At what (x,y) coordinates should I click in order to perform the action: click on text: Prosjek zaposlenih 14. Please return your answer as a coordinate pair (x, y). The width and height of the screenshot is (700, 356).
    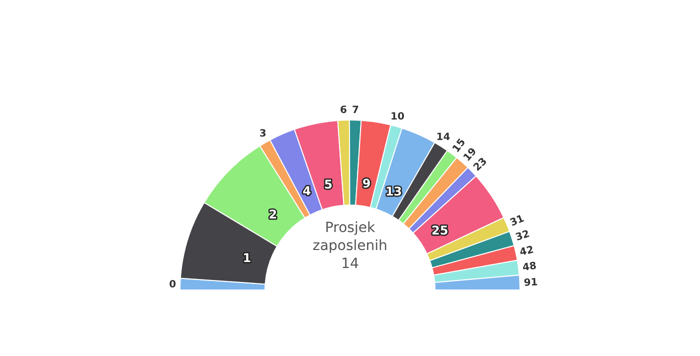
    Looking at the image, I should click on (350, 246).